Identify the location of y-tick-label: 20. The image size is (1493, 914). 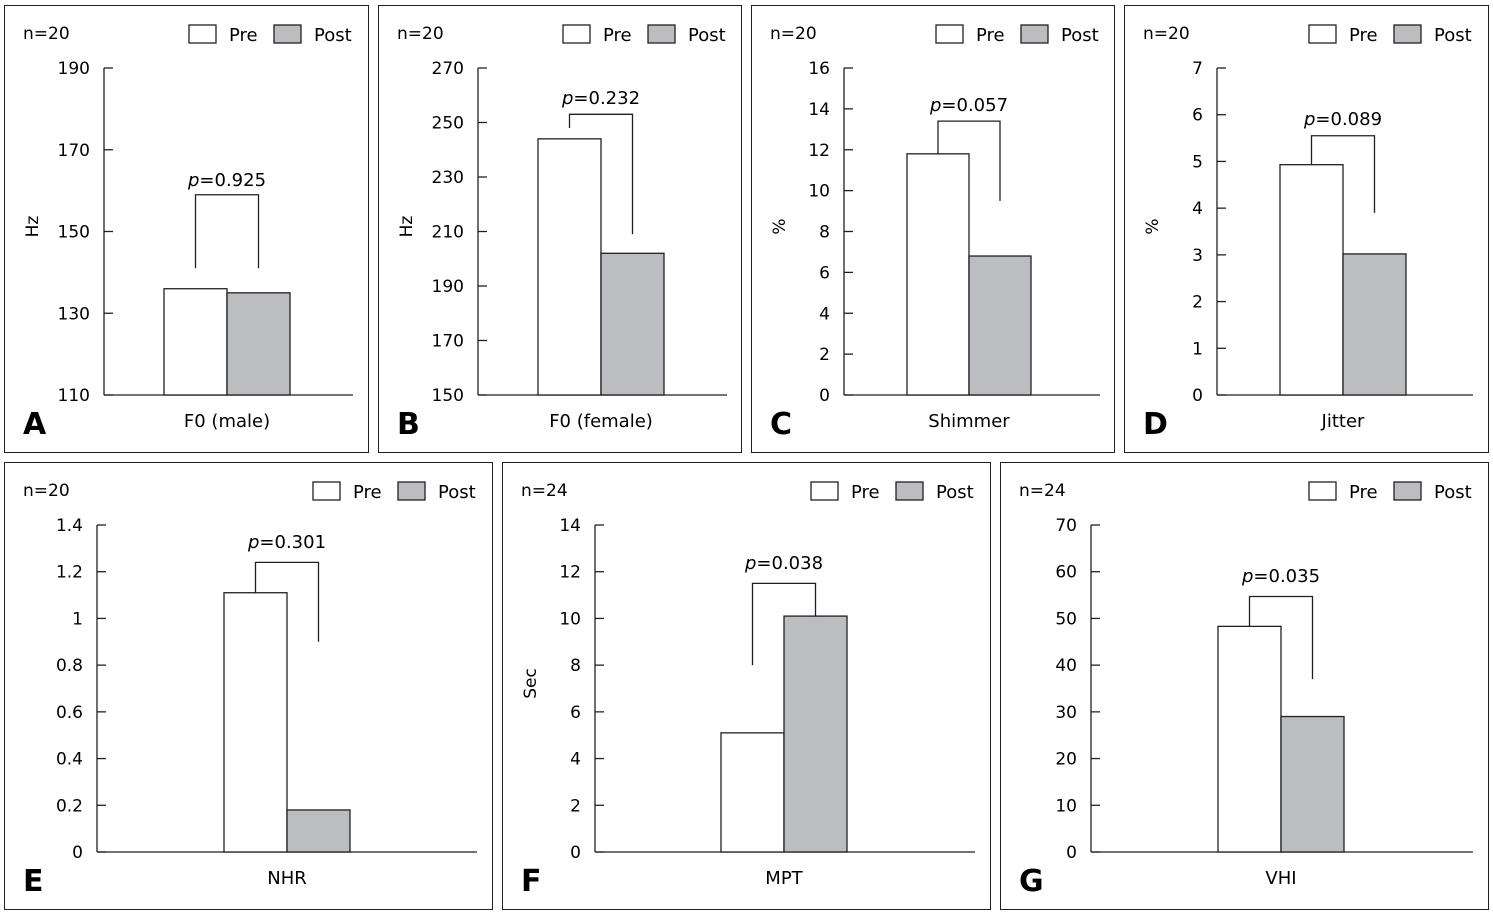
(1066, 760).